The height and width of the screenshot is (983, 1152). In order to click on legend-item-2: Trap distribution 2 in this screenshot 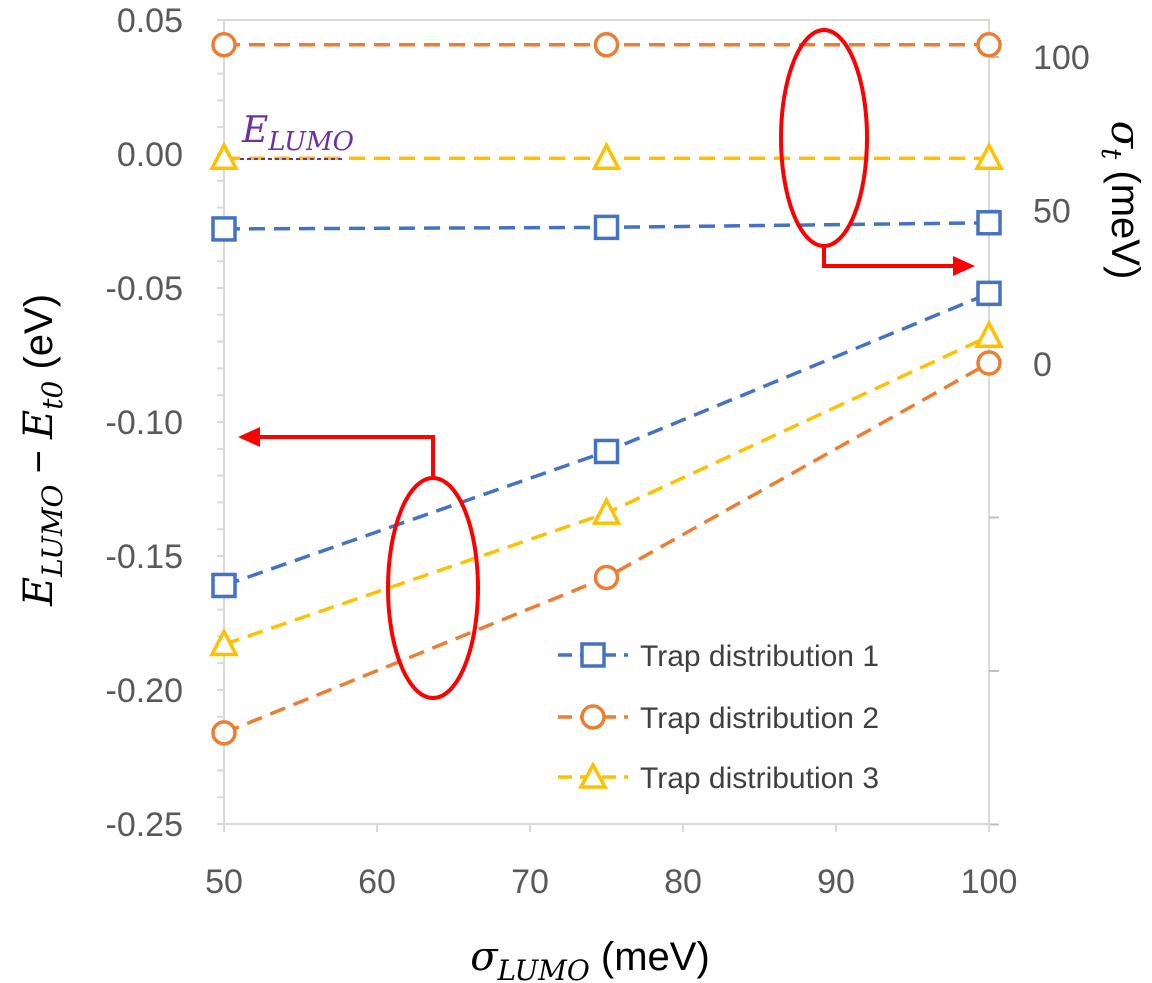, I will do `click(718, 718)`.